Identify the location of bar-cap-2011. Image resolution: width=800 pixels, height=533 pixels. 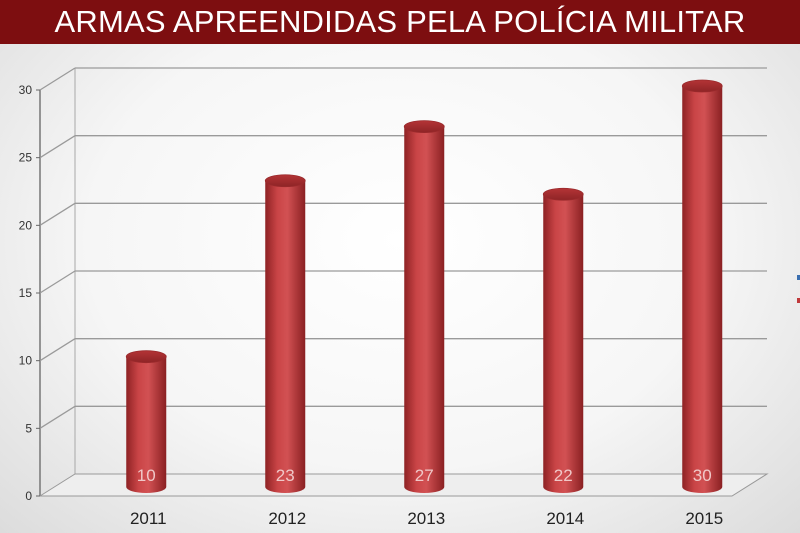
(146, 357).